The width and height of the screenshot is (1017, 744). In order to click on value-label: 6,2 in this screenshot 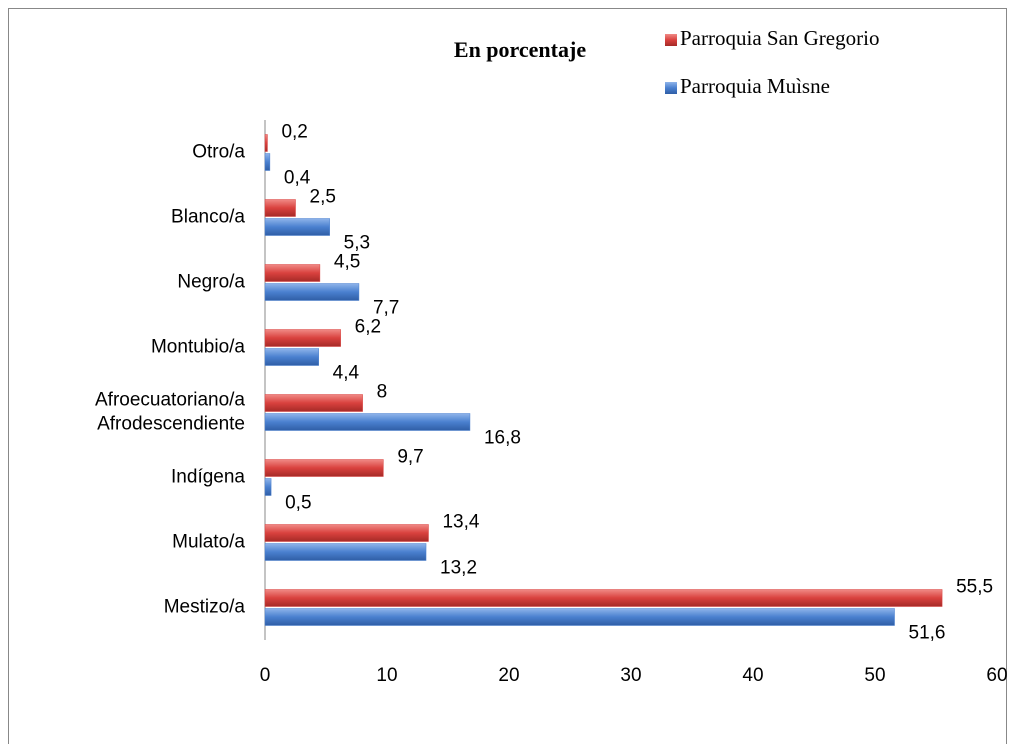, I will do `click(368, 327)`.